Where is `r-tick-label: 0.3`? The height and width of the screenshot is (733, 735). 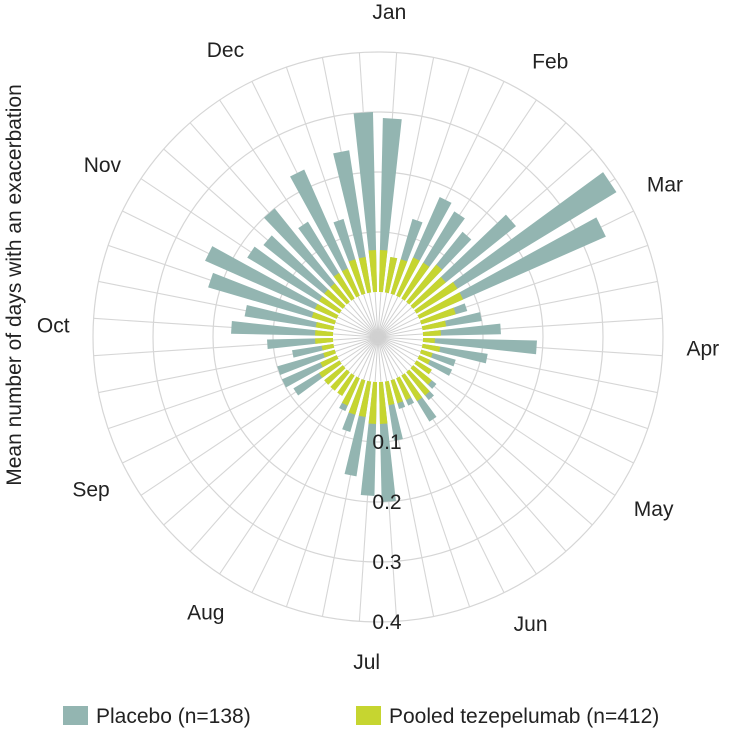 r-tick-label: 0.3 is located at coordinates (386, 562).